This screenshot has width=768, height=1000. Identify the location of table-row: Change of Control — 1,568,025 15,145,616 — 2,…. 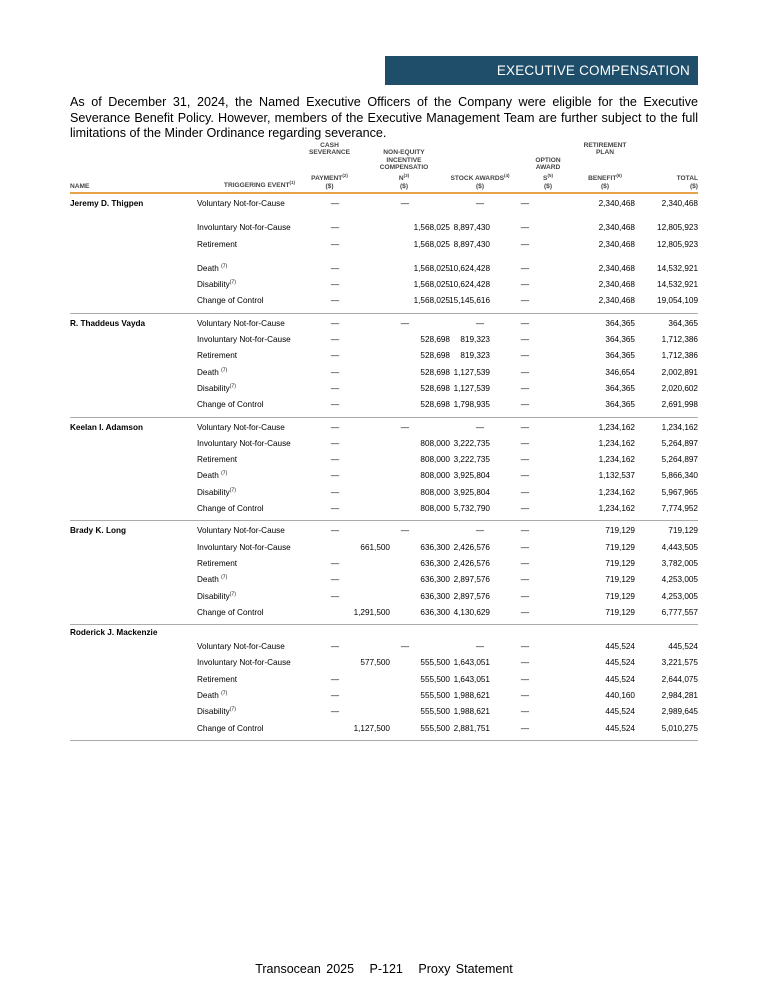
(384, 301).